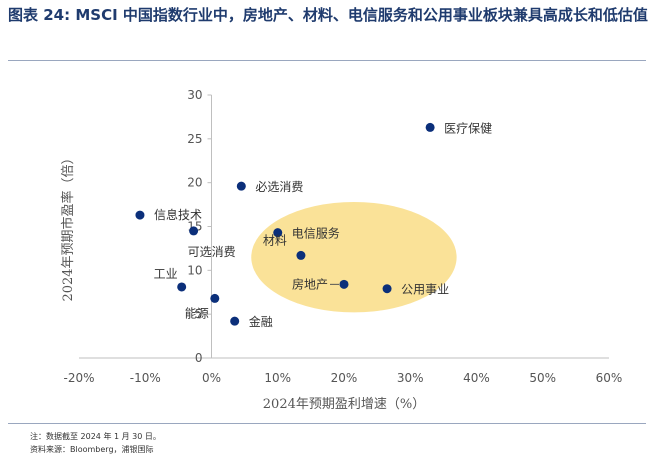  I want to click on title-text: MSCI 中国指数行业中，房地产、材料、电信服务和公用事业板块兼具高成长和低估值, so click(361, 15).